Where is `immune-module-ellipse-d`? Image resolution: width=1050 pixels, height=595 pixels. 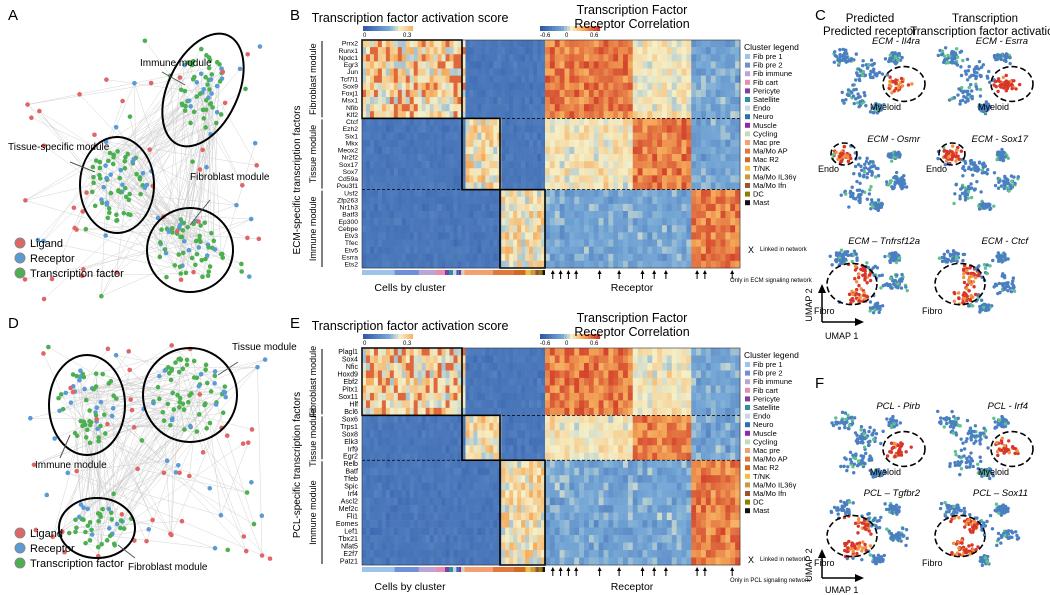 immune-module-ellipse-d is located at coordinates (87, 405).